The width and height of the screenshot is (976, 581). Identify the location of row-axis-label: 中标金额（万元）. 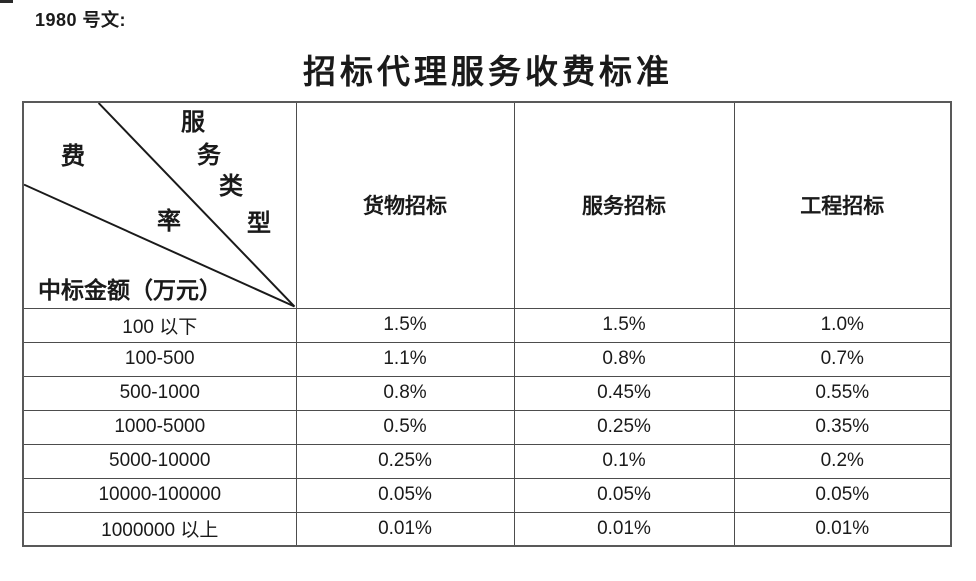
(130, 290).